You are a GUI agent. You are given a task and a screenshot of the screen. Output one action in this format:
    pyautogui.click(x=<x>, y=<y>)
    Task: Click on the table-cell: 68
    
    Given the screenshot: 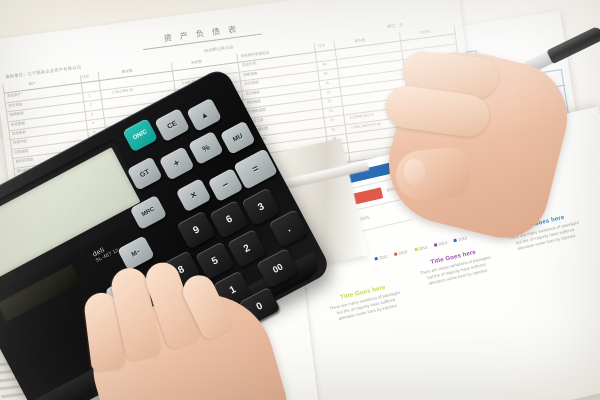 What is the action you would take?
    pyautogui.click(x=324, y=64)
    